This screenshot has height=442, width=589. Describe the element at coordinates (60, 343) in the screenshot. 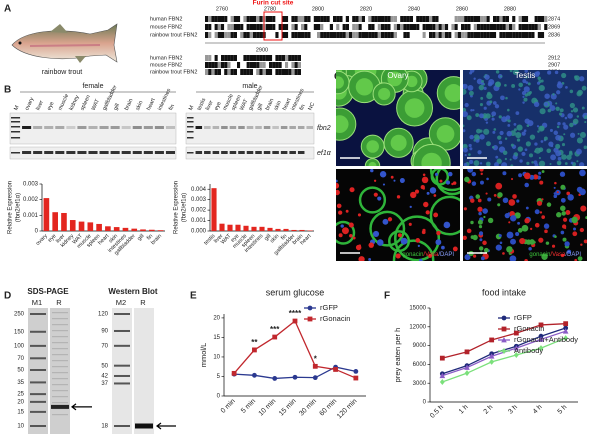

I see `smear` at that location.